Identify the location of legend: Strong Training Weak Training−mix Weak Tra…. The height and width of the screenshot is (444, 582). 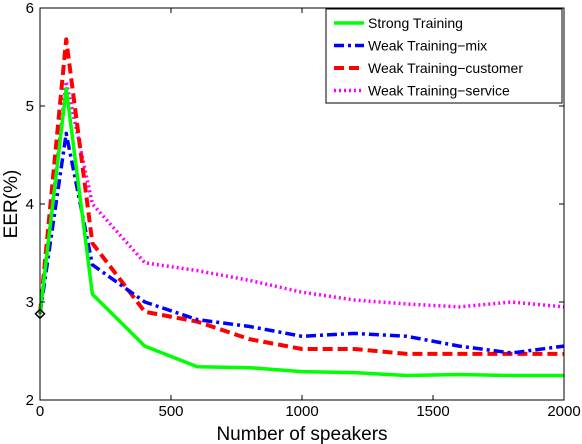
(444, 56).